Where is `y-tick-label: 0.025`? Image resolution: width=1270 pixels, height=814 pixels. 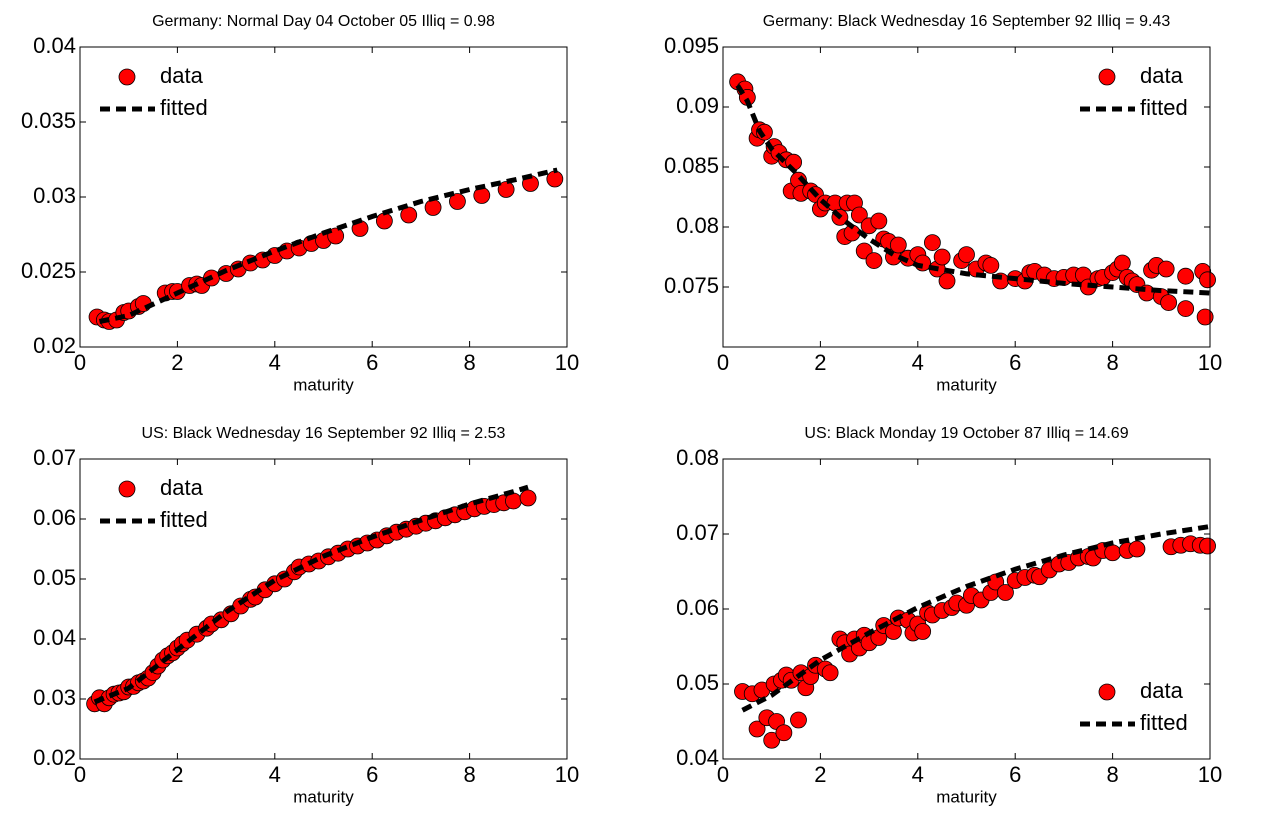 y-tick-label: 0.025 is located at coordinates (48, 270).